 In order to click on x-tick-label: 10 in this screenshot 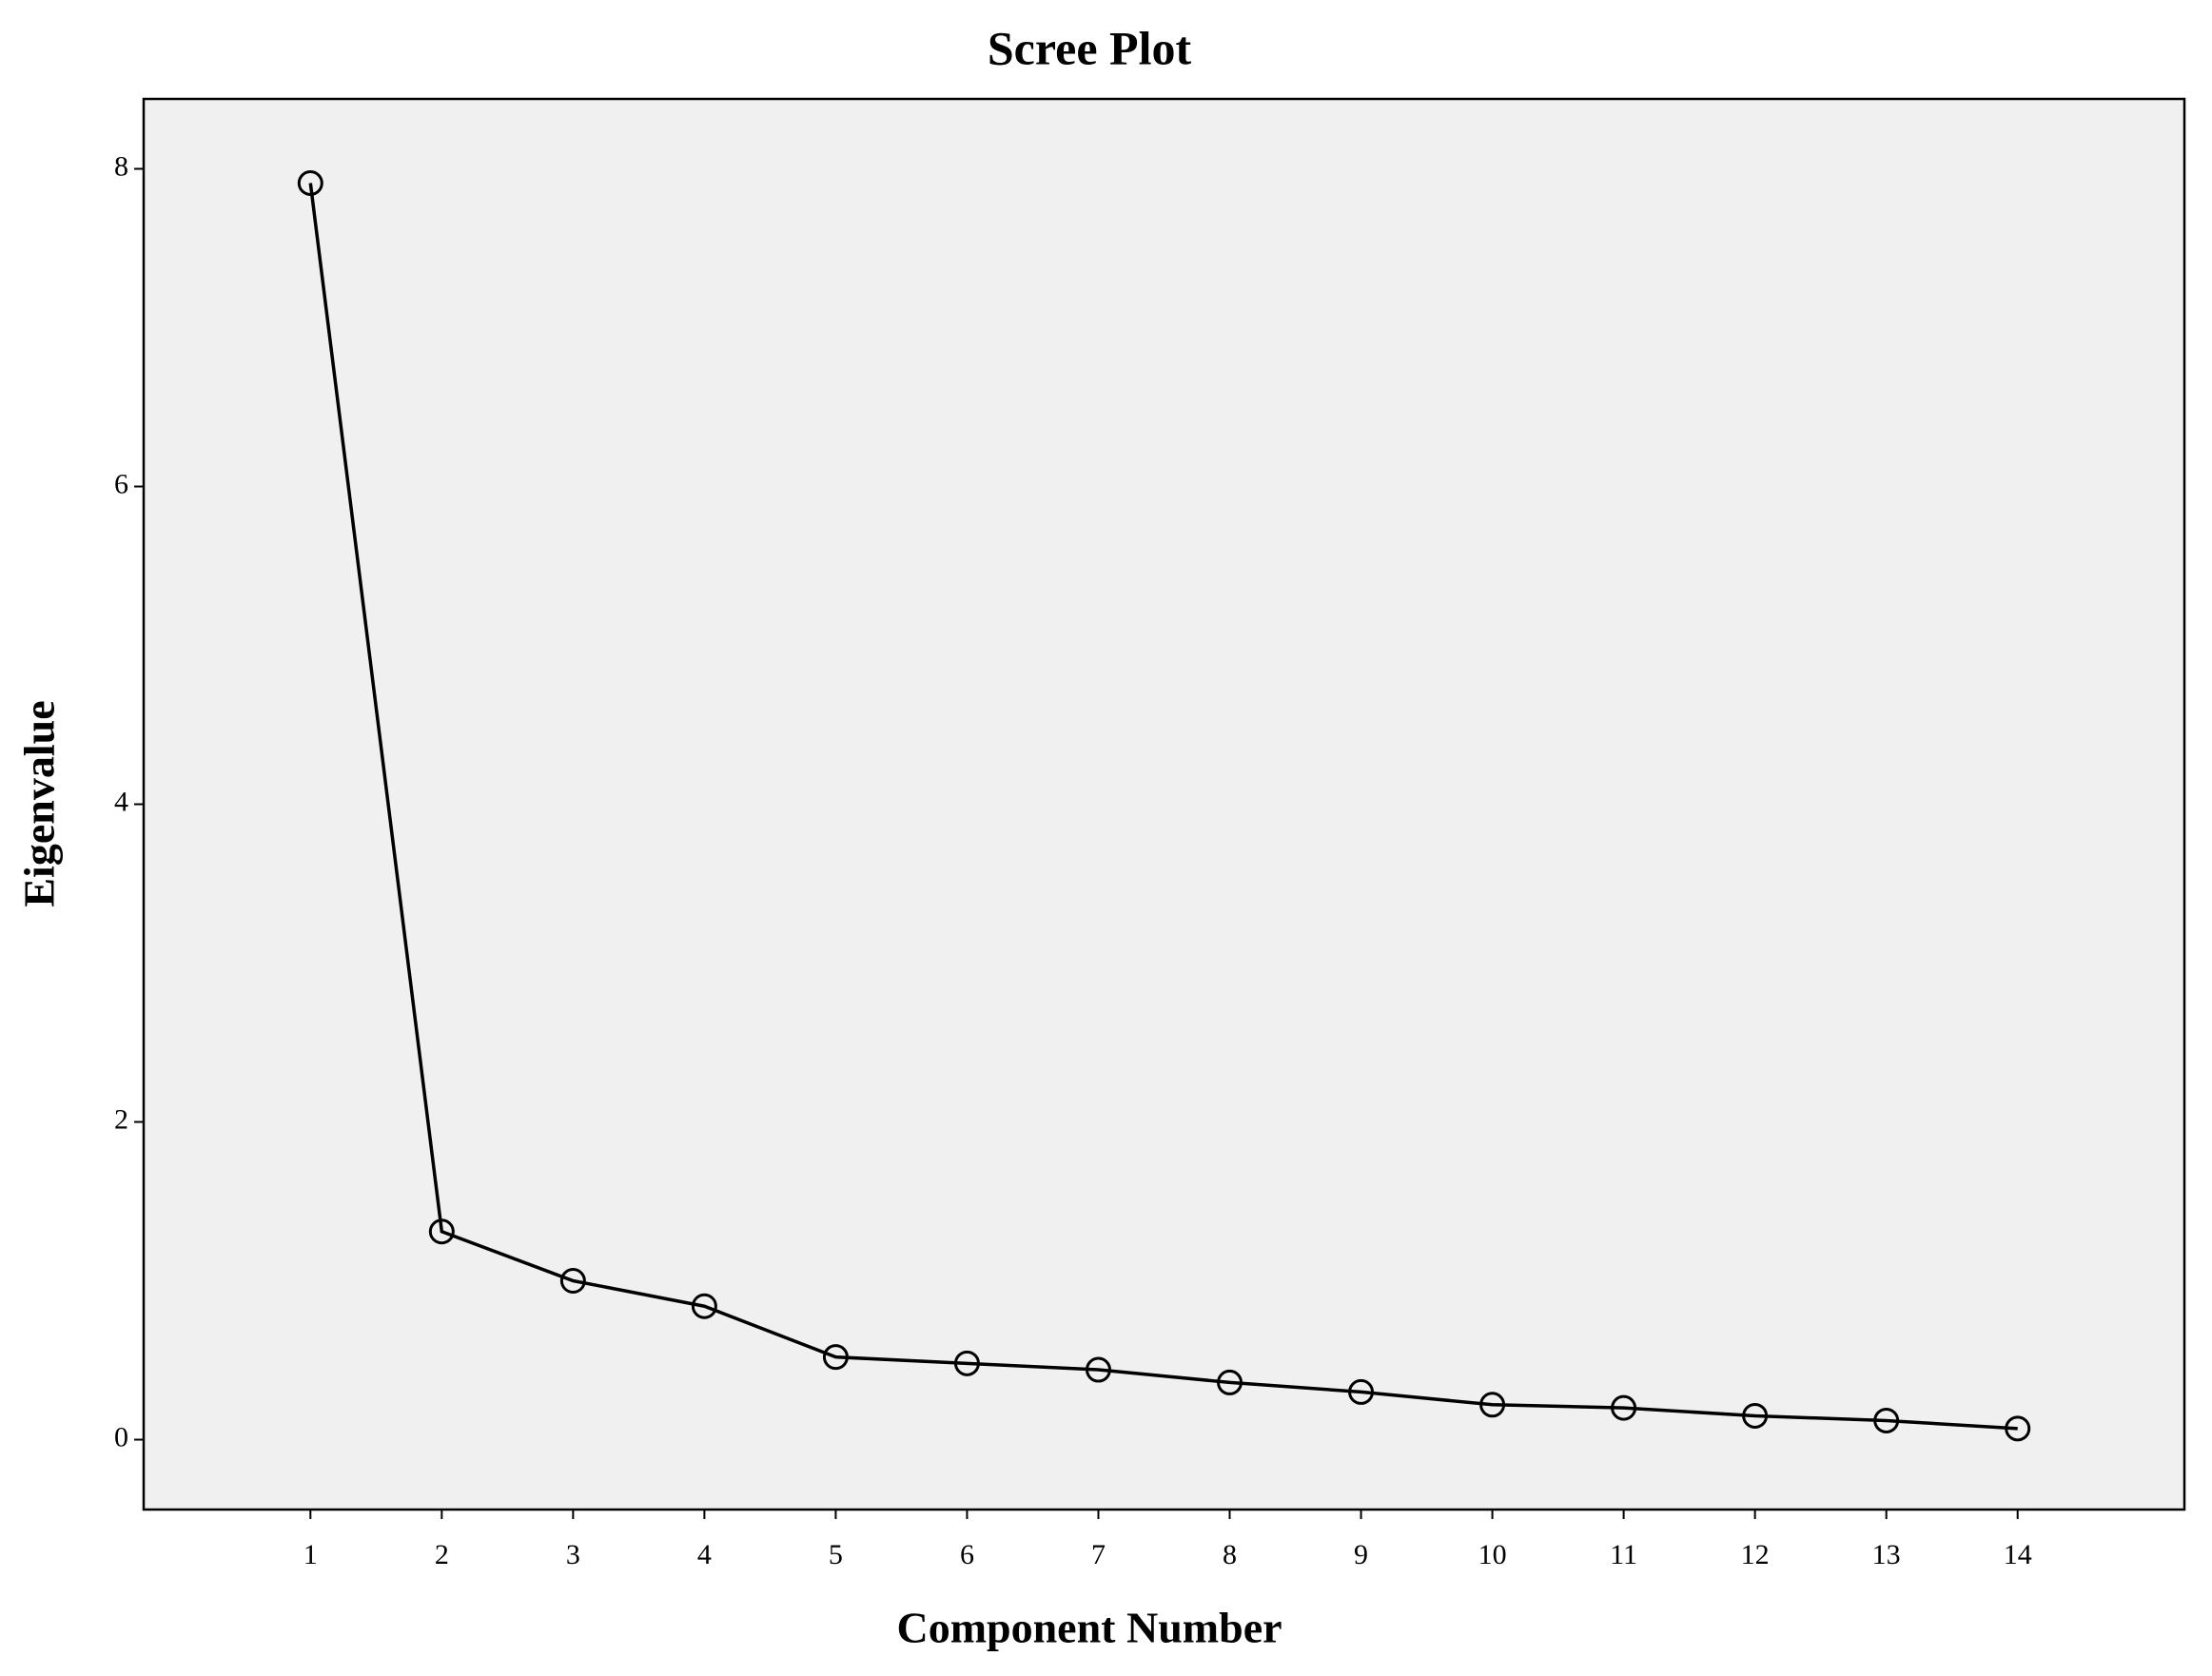, I will do `click(1492, 1554)`.